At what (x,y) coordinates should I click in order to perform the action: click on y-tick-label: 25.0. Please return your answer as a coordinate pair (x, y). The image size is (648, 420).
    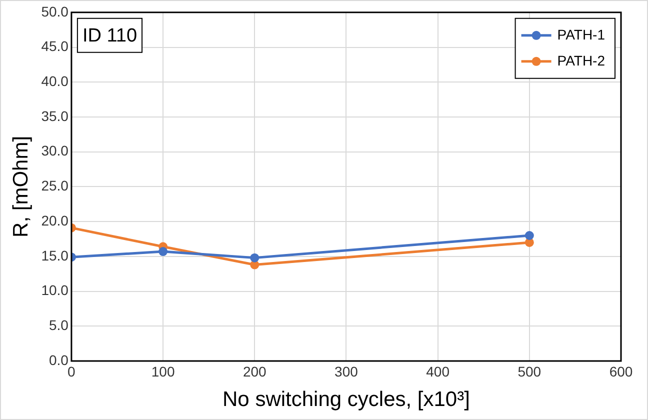
    Looking at the image, I should click on (55, 186).